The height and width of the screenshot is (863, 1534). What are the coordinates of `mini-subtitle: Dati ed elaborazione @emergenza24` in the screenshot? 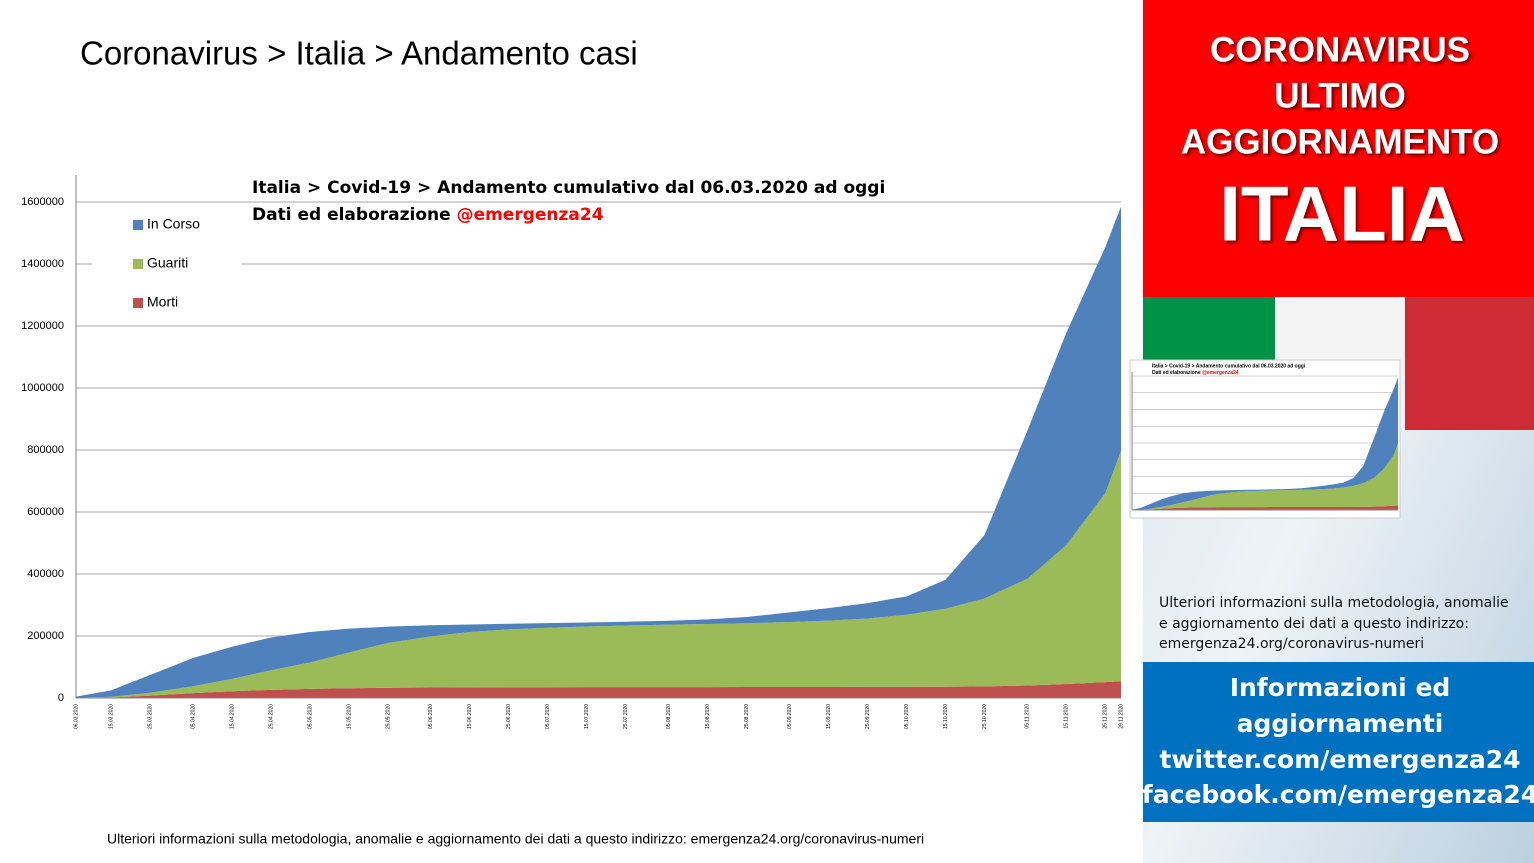 It's located at (1195, 373).